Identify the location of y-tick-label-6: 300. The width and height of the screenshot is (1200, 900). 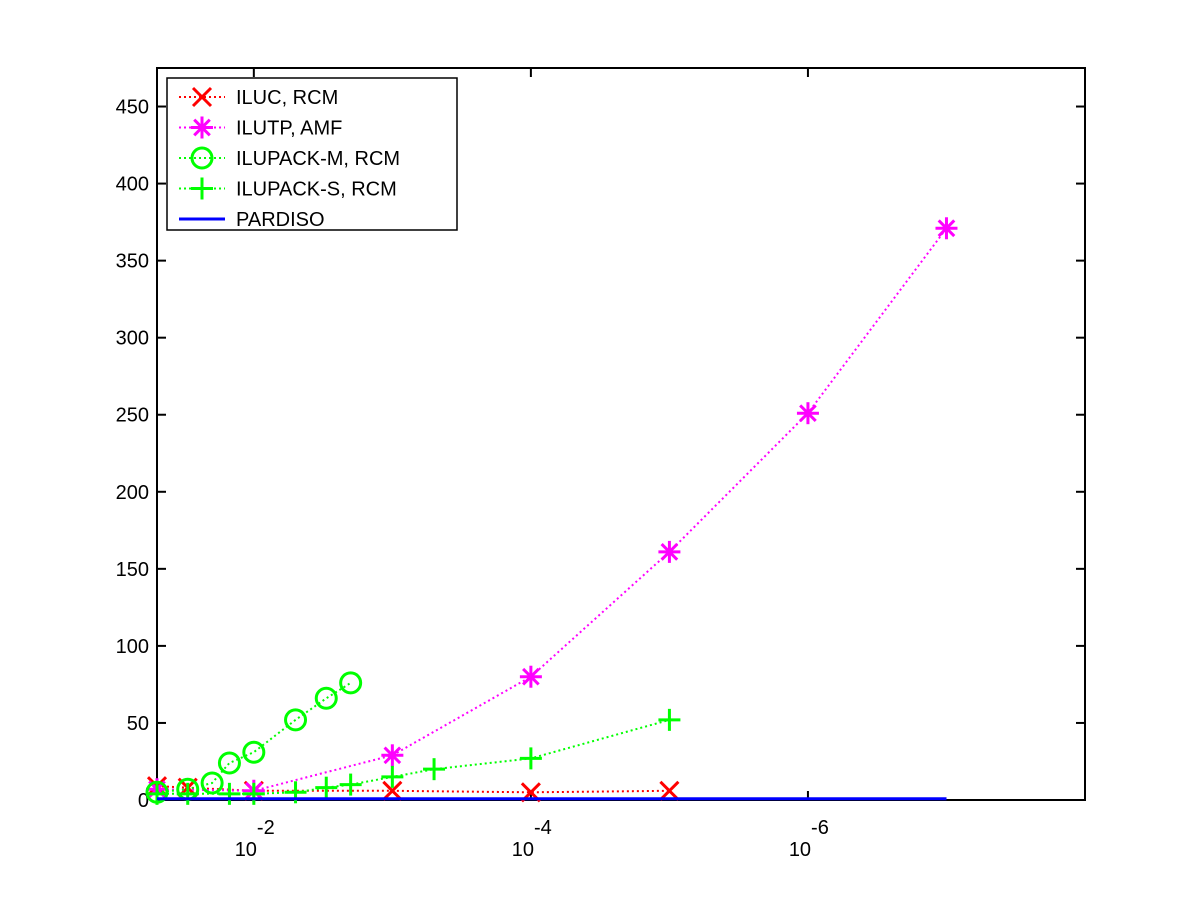
(132, 339).